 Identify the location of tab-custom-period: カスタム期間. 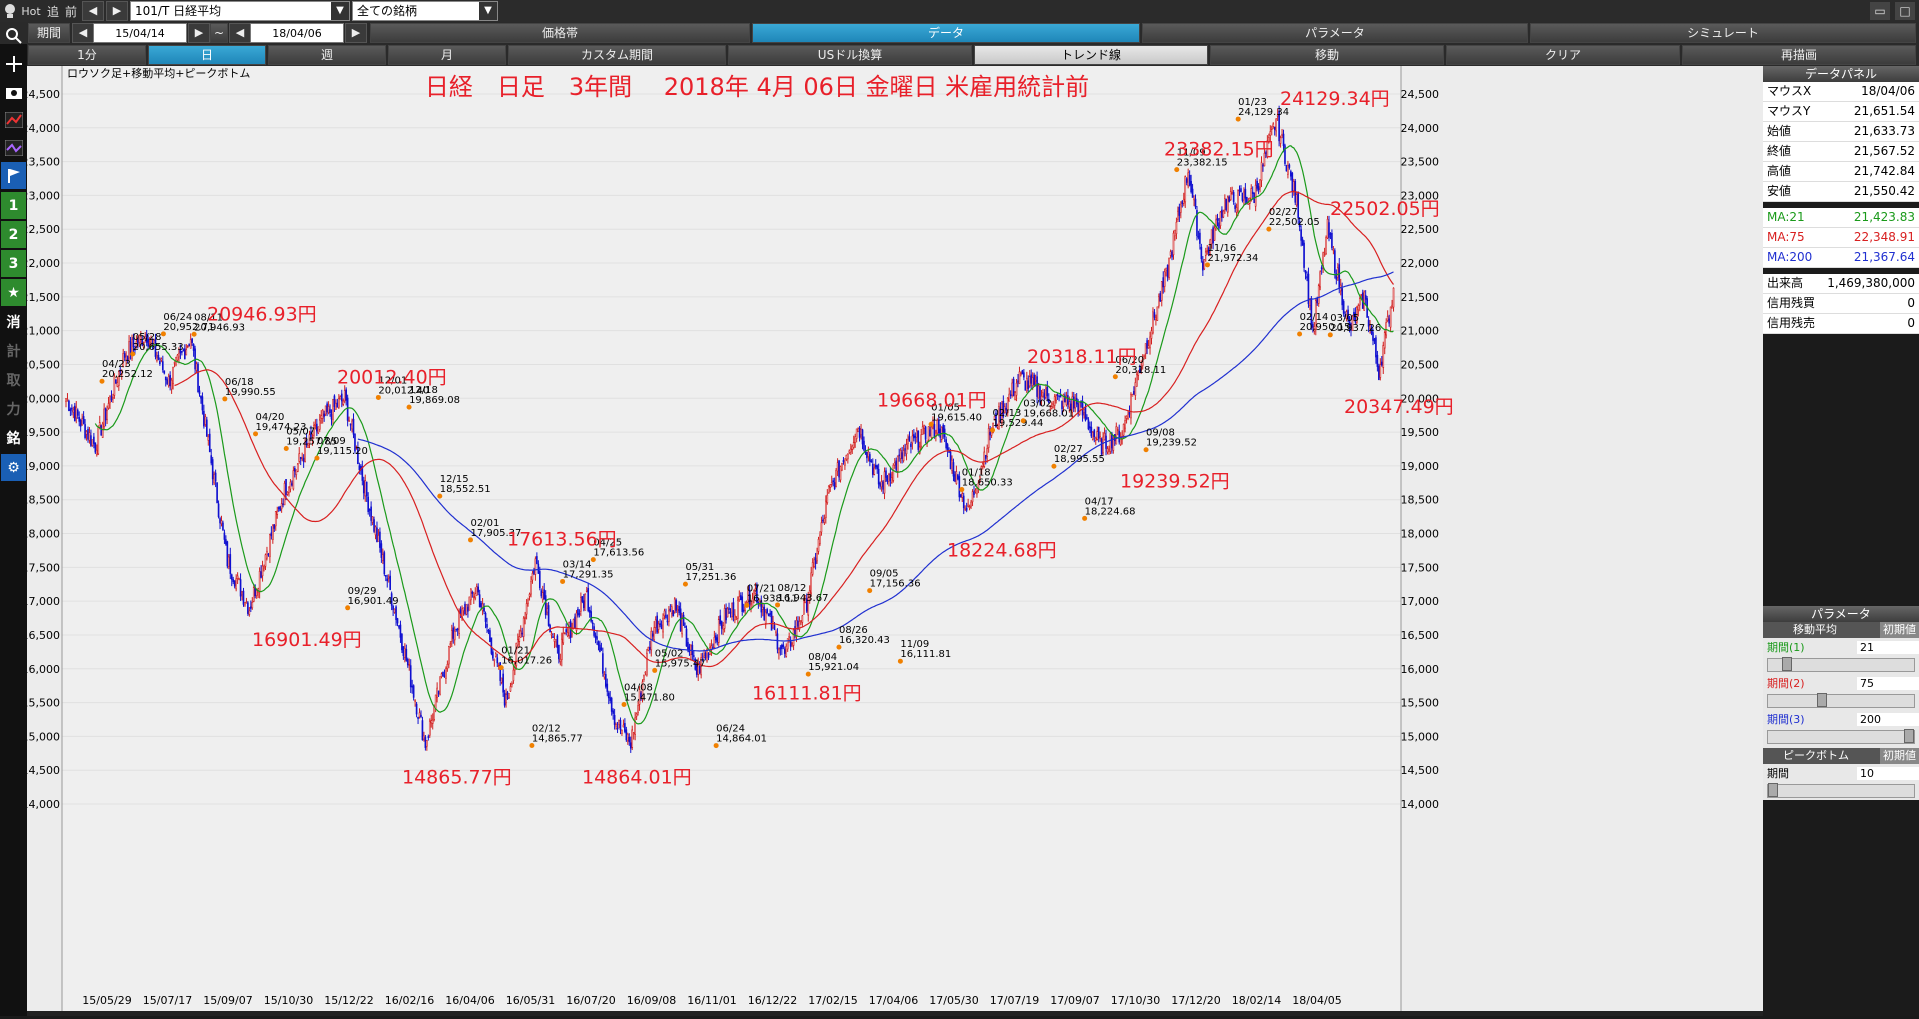
(617, 55).